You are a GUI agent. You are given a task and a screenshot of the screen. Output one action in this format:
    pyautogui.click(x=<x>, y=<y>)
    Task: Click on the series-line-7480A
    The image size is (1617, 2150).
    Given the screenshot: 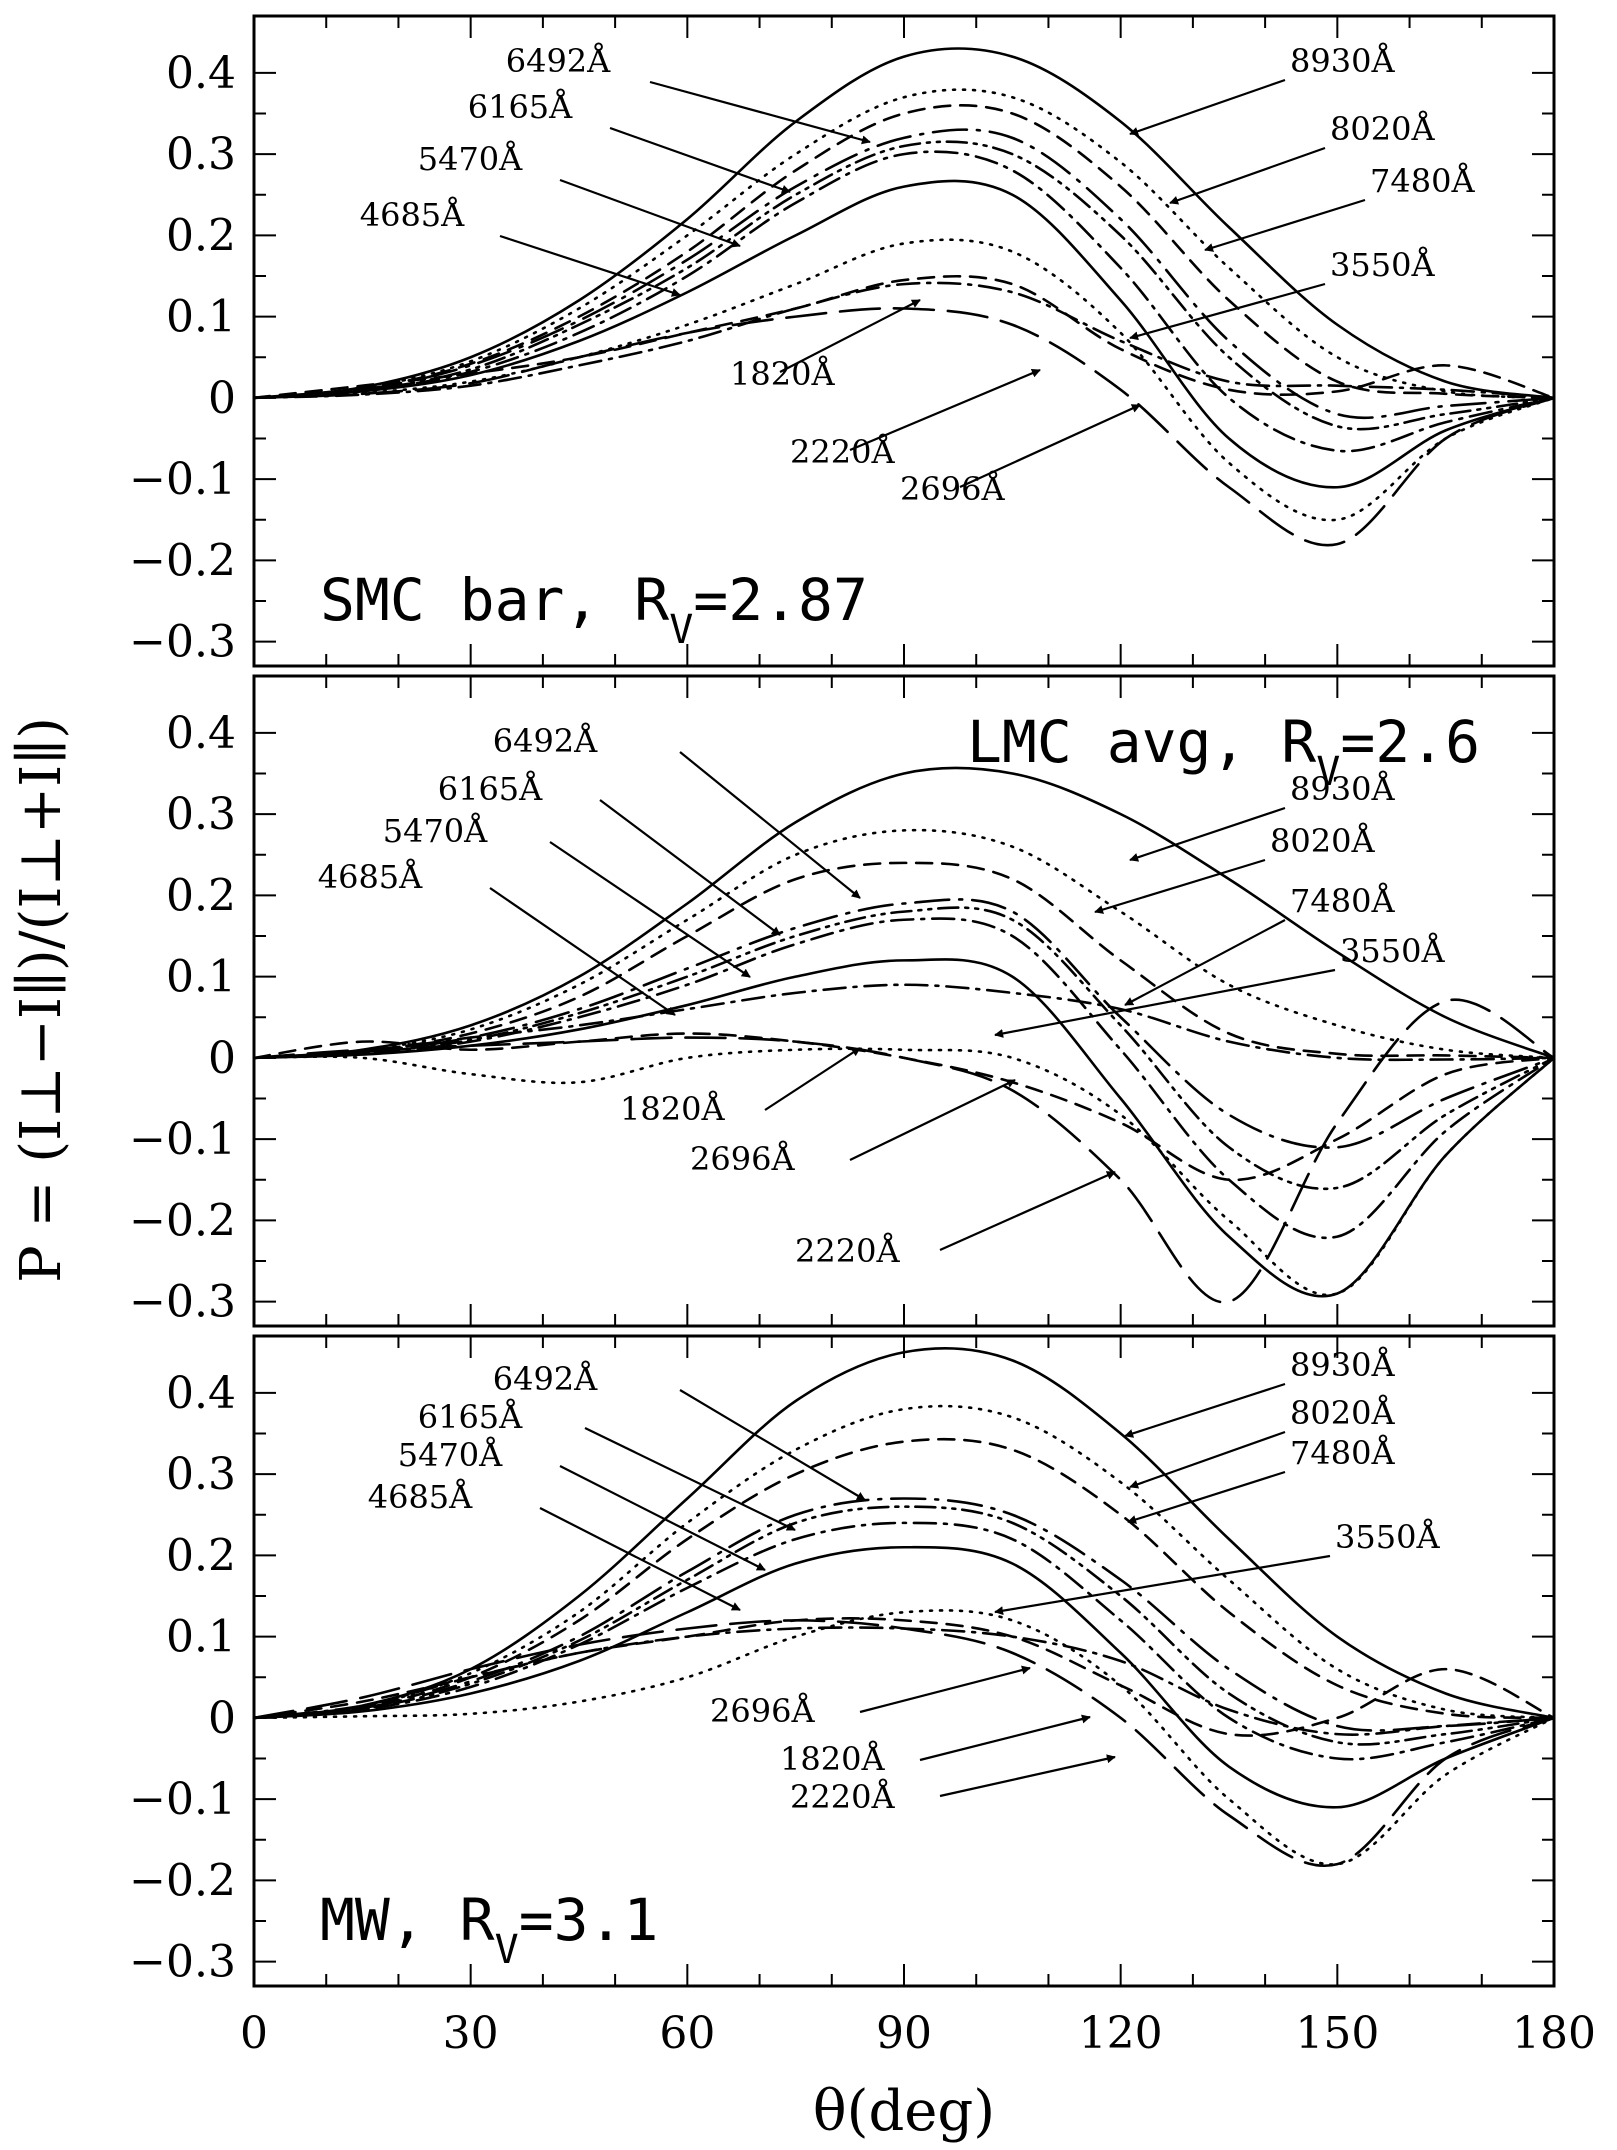 What is the action you would take?
    pyautogui.click(x=904, y=252)
    